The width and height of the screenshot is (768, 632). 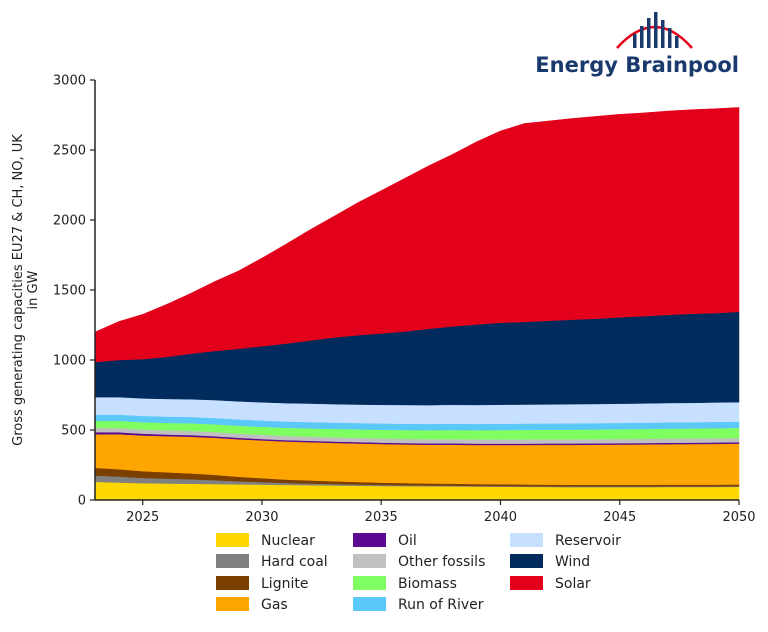 What do you see at coordinates (274, 605) in the screenshot?
I see `legend-label: Gas` at bounding box center [274, 605].